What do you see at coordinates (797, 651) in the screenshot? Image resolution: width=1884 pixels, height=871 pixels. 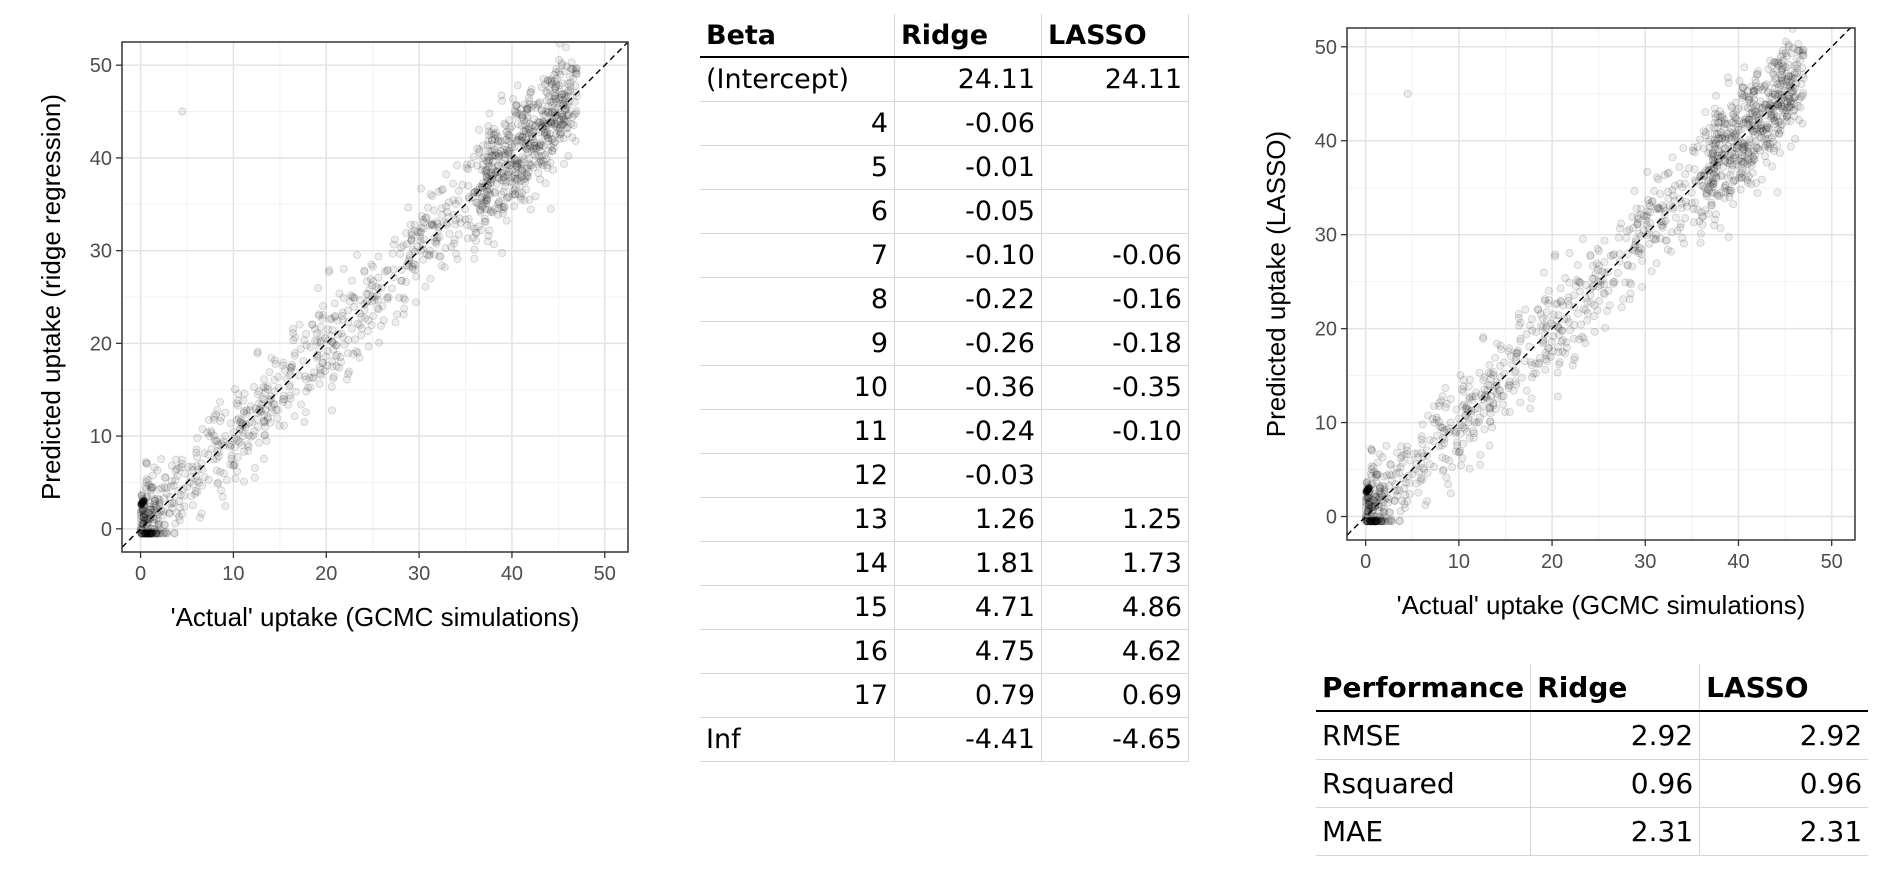 I see `beta-table-cell: 16` at bounding box center [797, 651].